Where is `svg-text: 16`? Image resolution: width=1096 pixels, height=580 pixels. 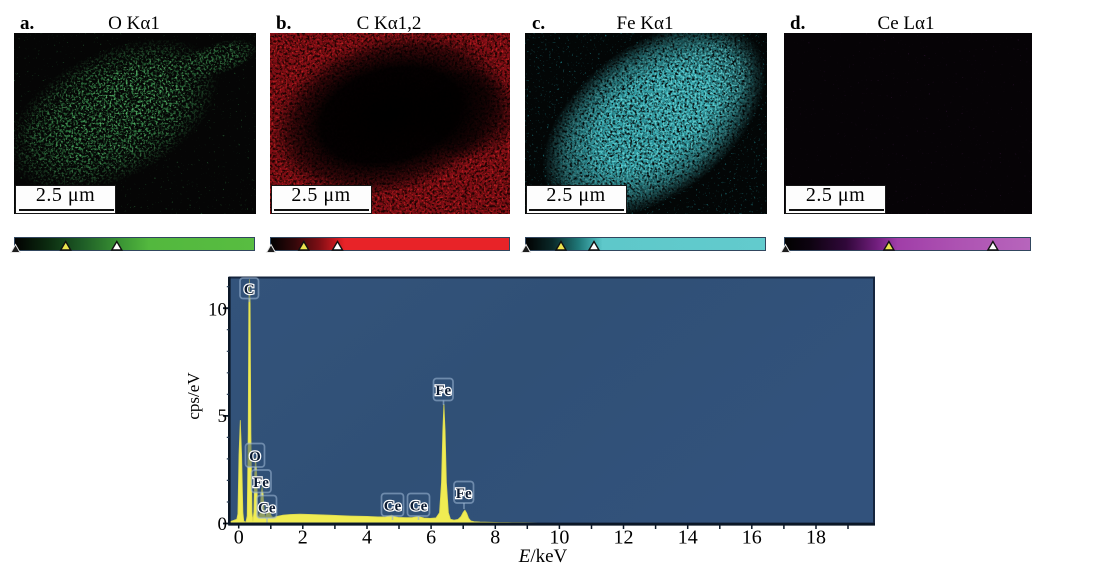
svg-text: 16 is located at coordinates (752, 538).